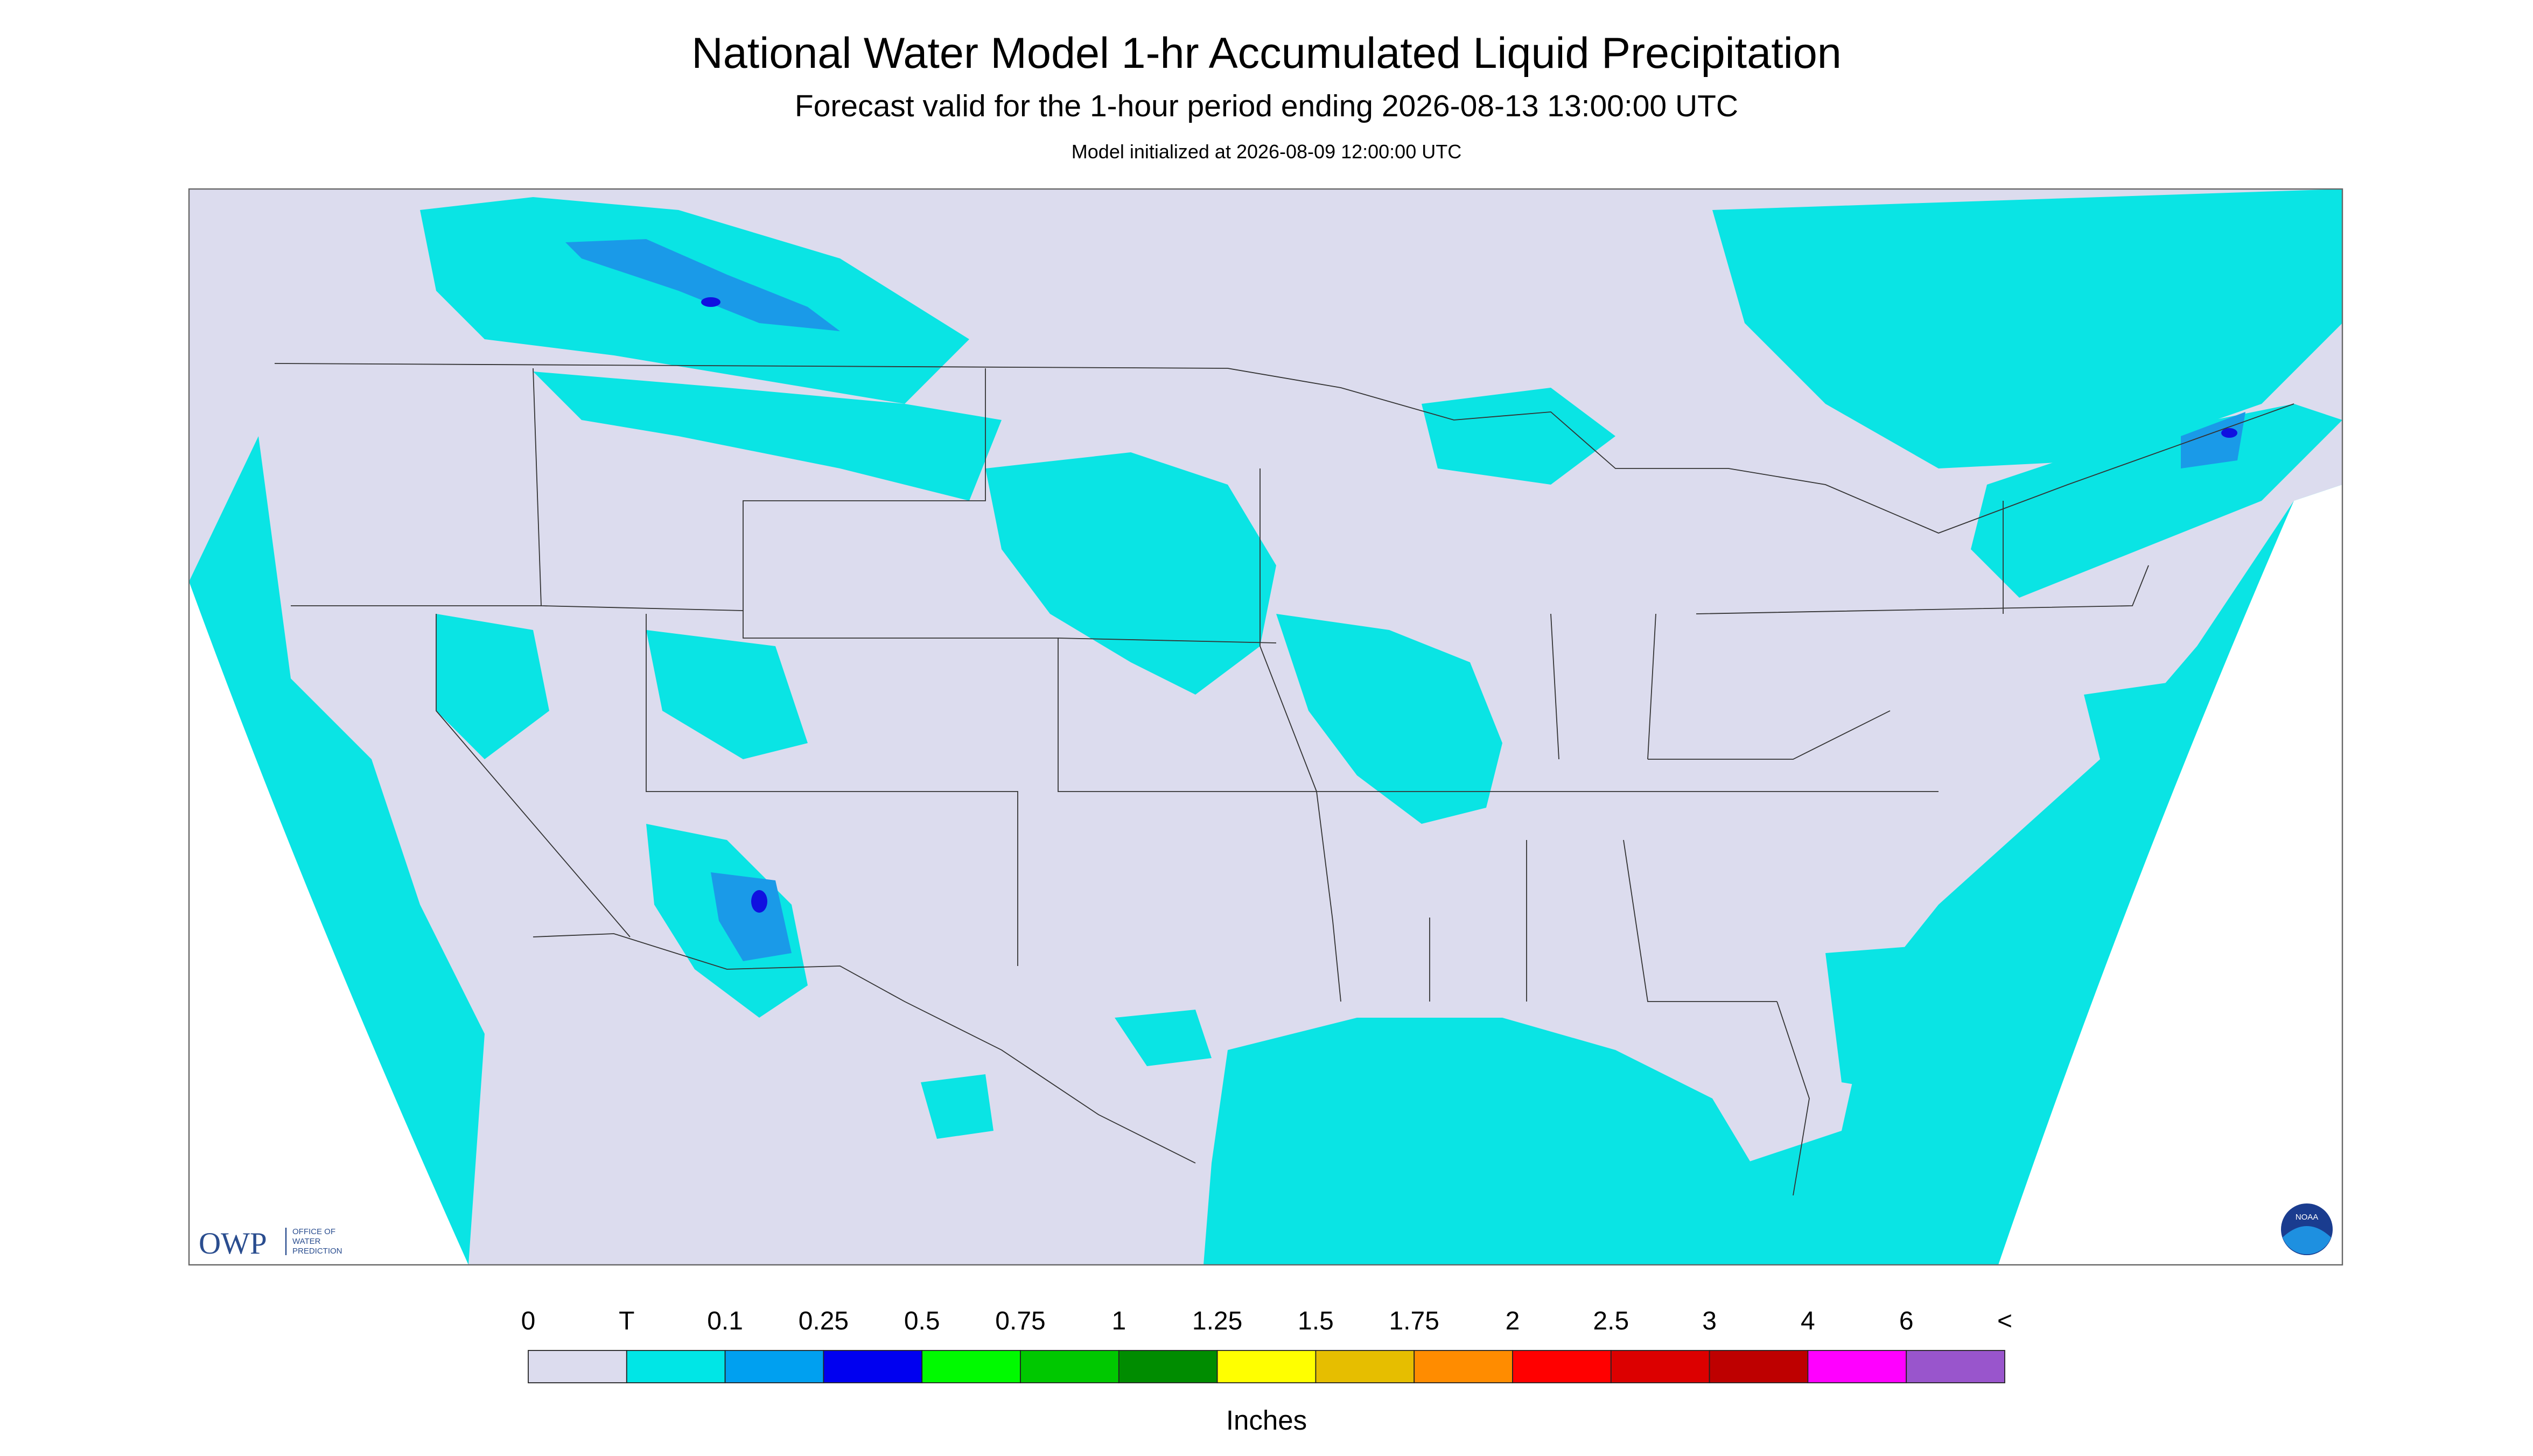 This screenshot has width=2533, height=1456. Describe the element at coordinates (1266, 1420) in the screenshot. I see `legend-unit: Inches` at that location.